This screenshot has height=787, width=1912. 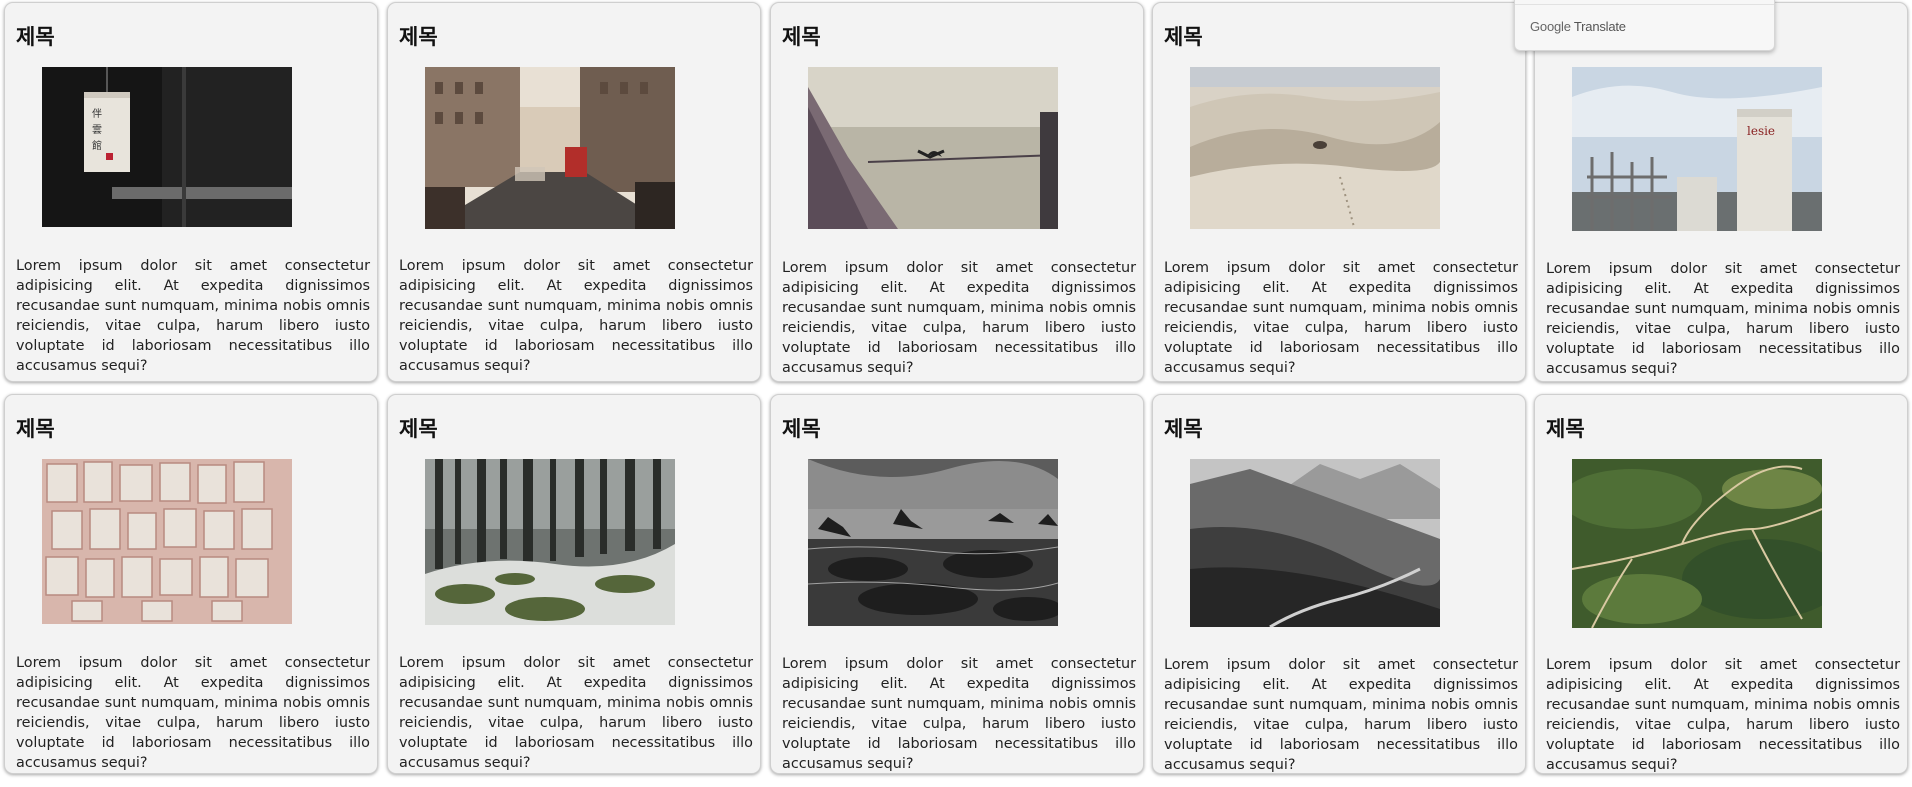 What do you see at coordinates (1315, 543) in the screenshot?
I see `mountain-road-photo` at bounding box center [1315, 543].